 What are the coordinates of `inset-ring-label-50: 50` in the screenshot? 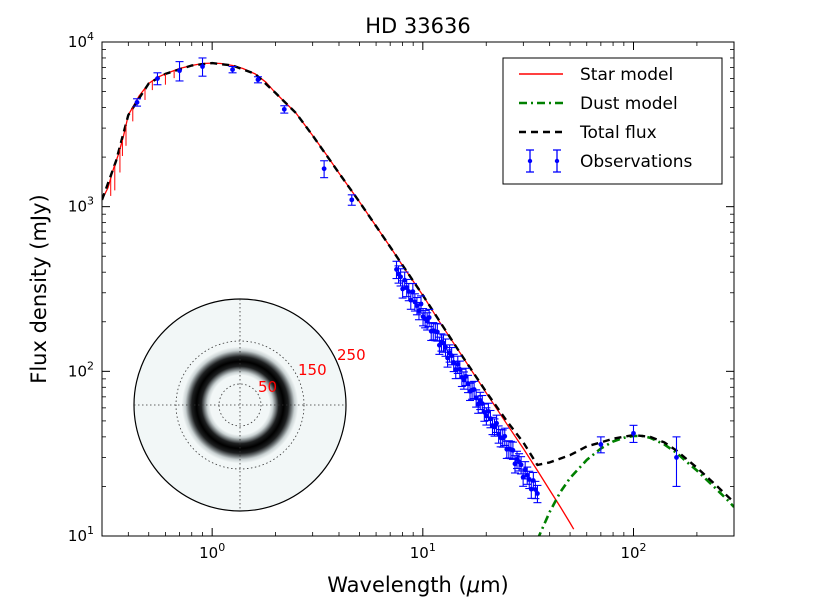 It's located at (267, 387).